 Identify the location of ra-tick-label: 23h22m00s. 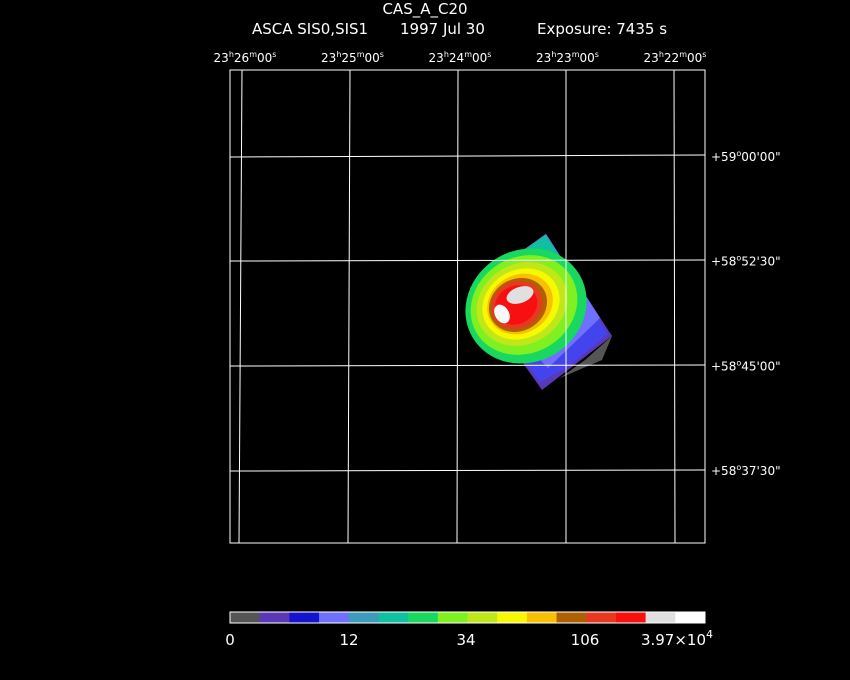
(675, 57).